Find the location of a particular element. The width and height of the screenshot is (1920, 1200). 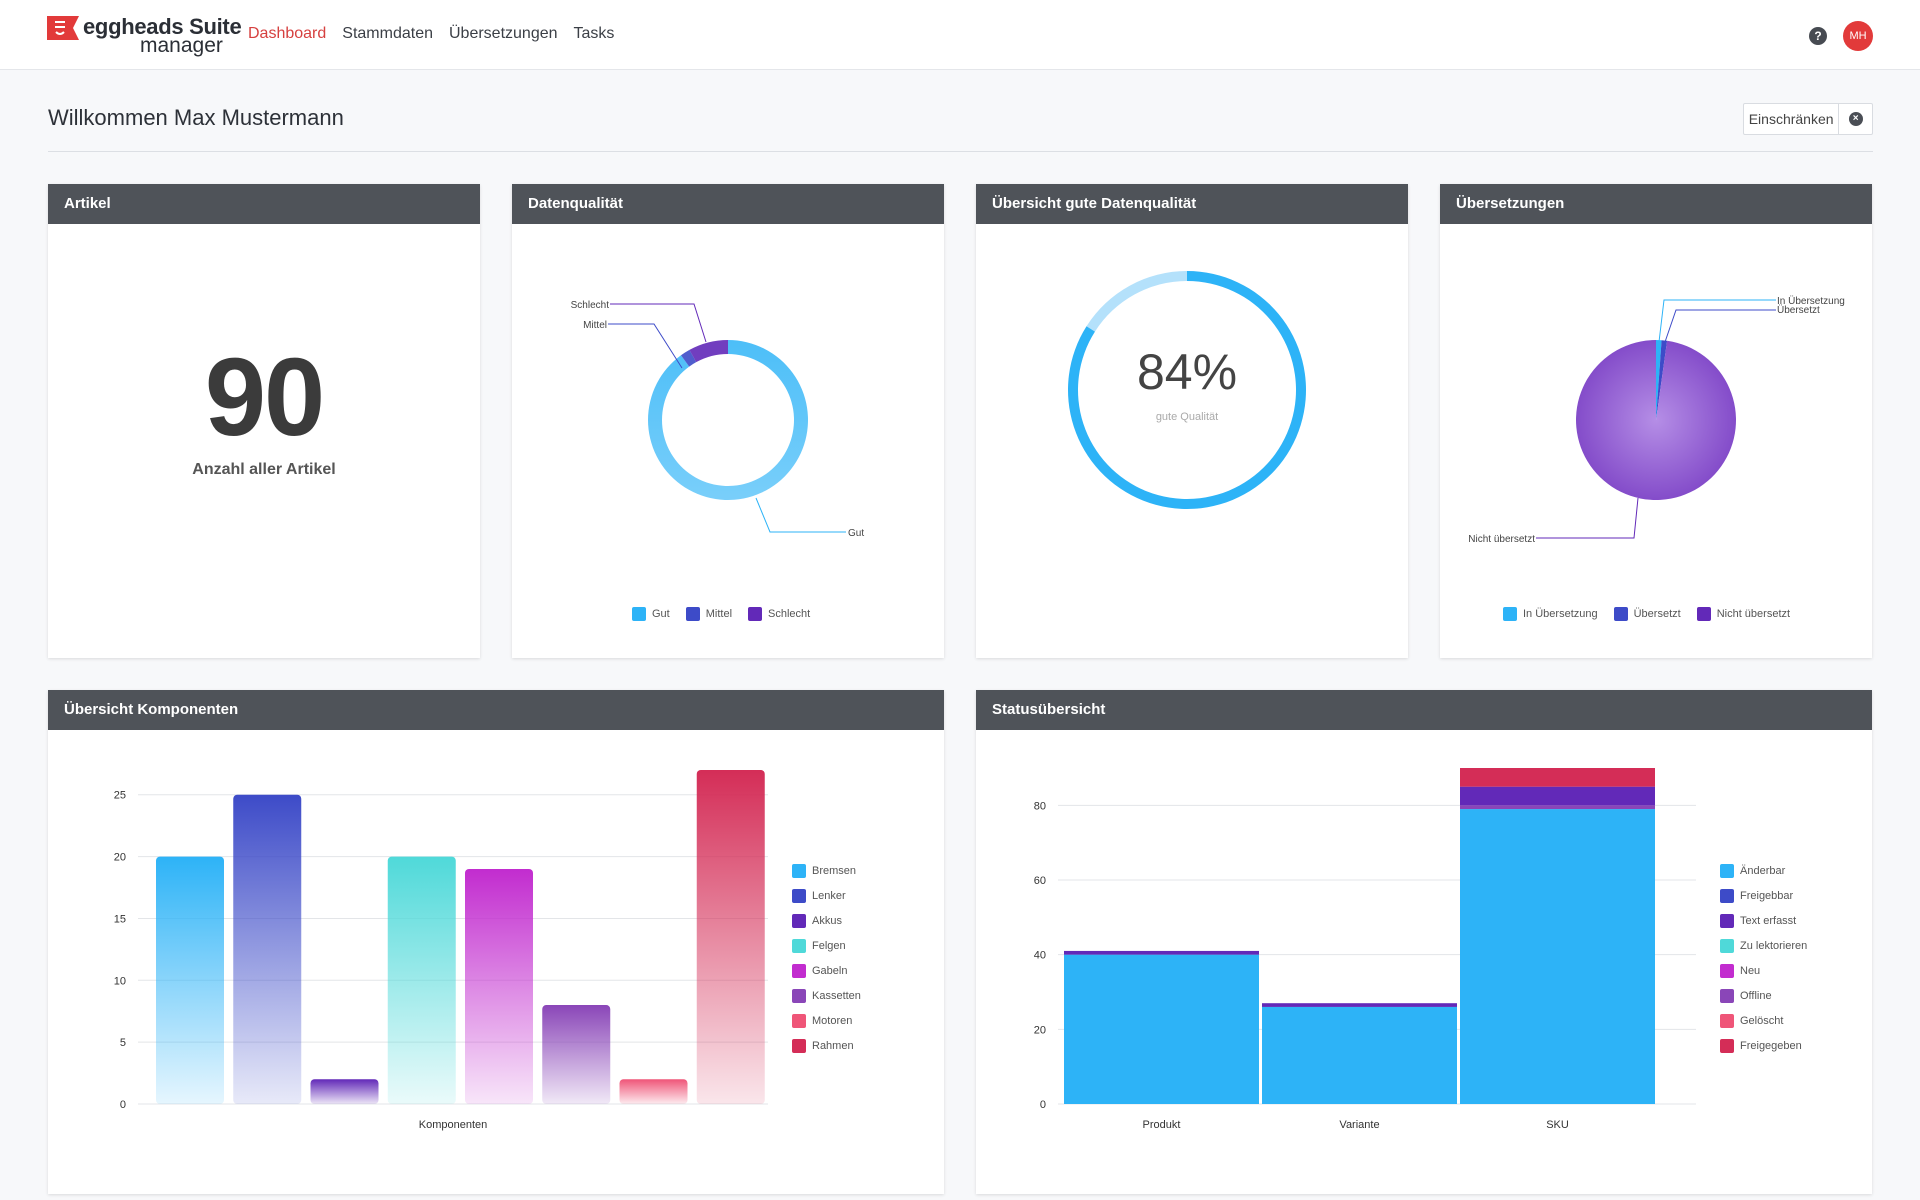

components-y-tick-label: 0 is located at coordinates (123, 1105).